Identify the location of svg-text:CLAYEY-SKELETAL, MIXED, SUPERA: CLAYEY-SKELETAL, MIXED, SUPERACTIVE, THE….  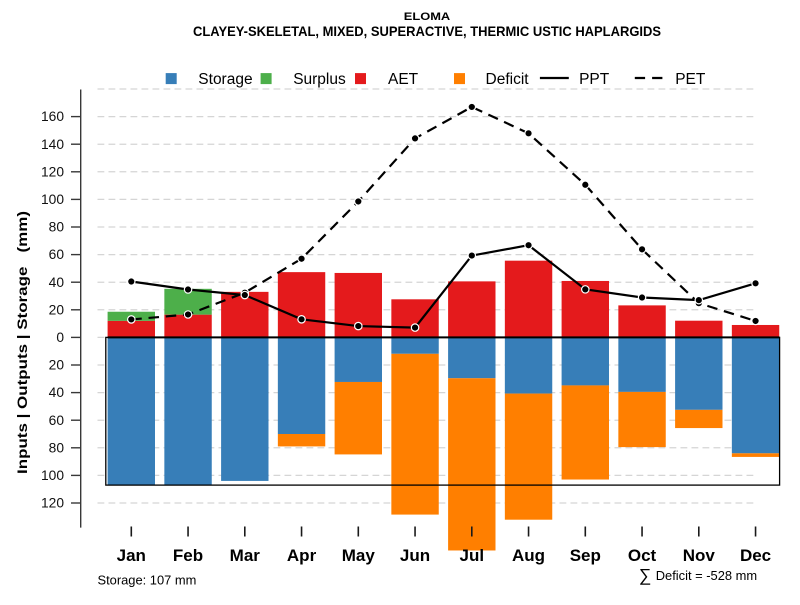
(427, 31).